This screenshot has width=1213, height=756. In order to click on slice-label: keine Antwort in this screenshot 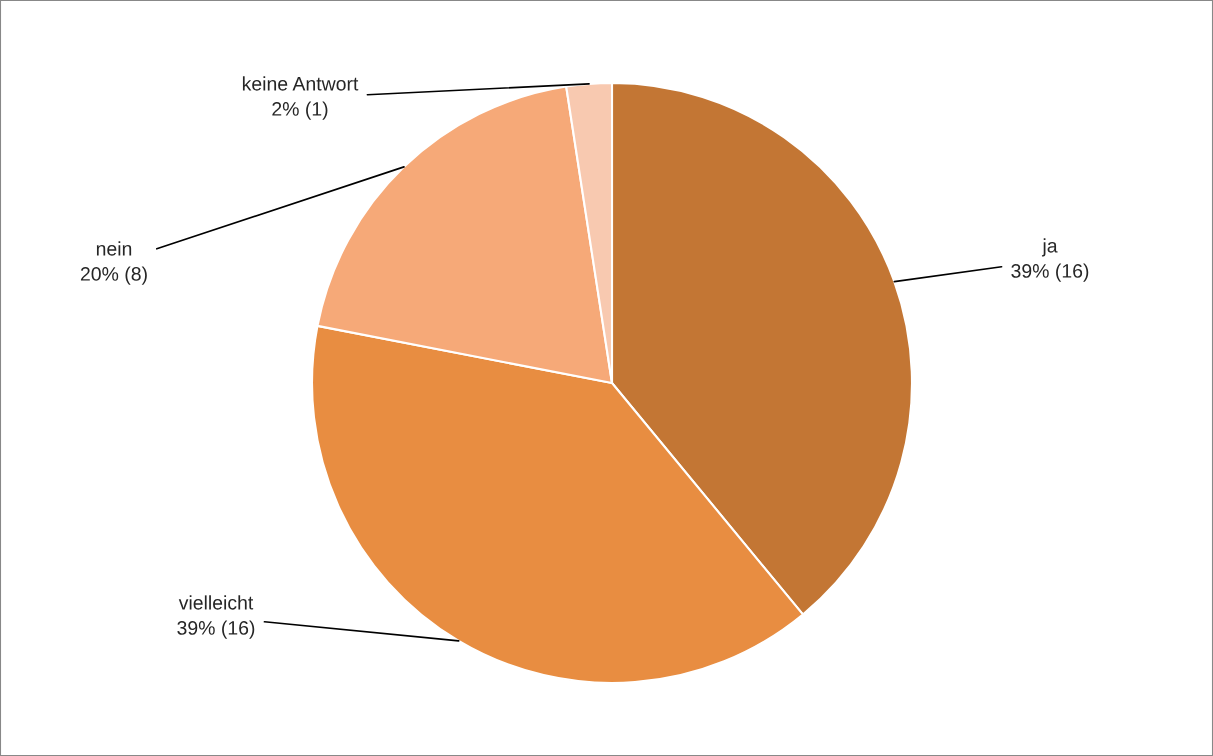, I will do `click(300, 83)`.